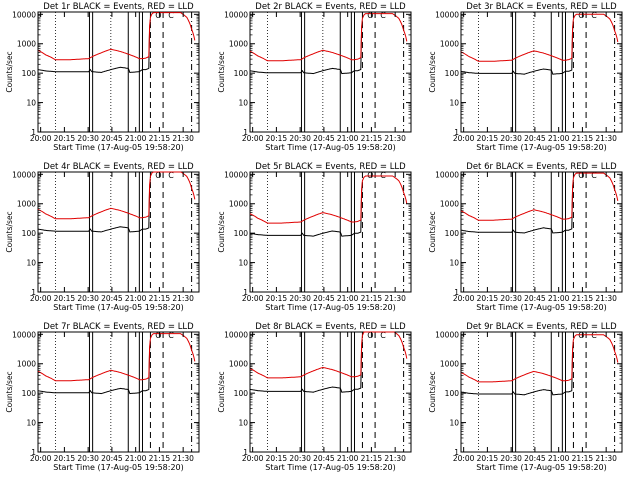 The height and width of the screenshot is (480, 640). What do you see at coordinates (118, 7) in the screenshot?
I see `panel-title: Det 1r BLACK = Events, RED = LLD` at bounding box center [118, 7].